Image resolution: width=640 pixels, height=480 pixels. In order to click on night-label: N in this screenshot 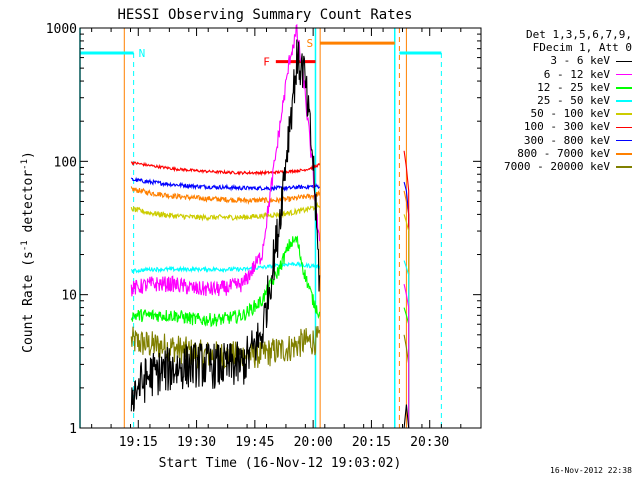, I will do `click(142, 53)`.